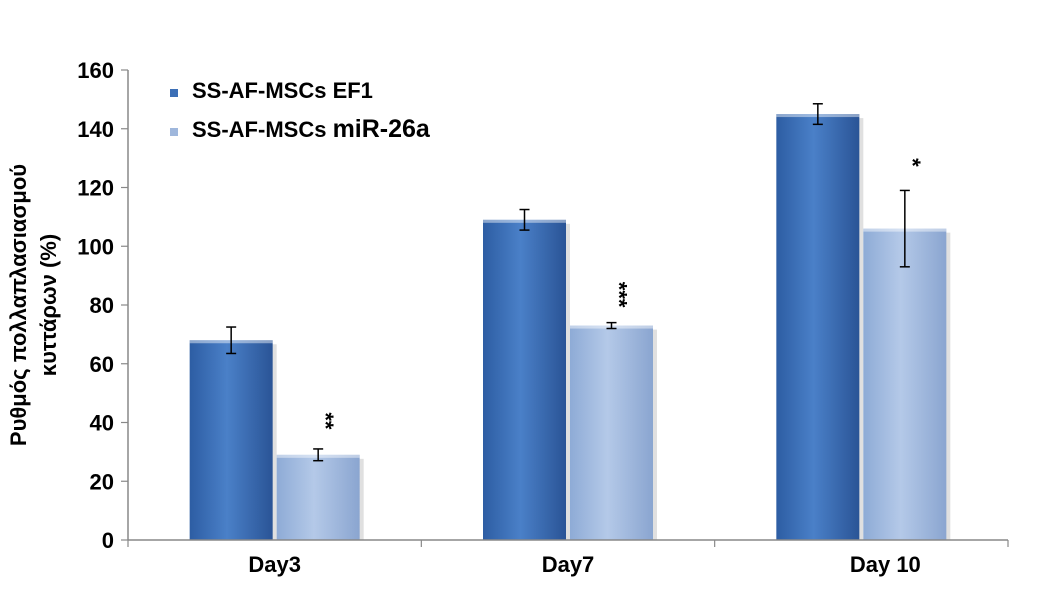 The width and height of the screenshot is (1045, 612). I want to click on significance-label: ***, so click(619, 295).